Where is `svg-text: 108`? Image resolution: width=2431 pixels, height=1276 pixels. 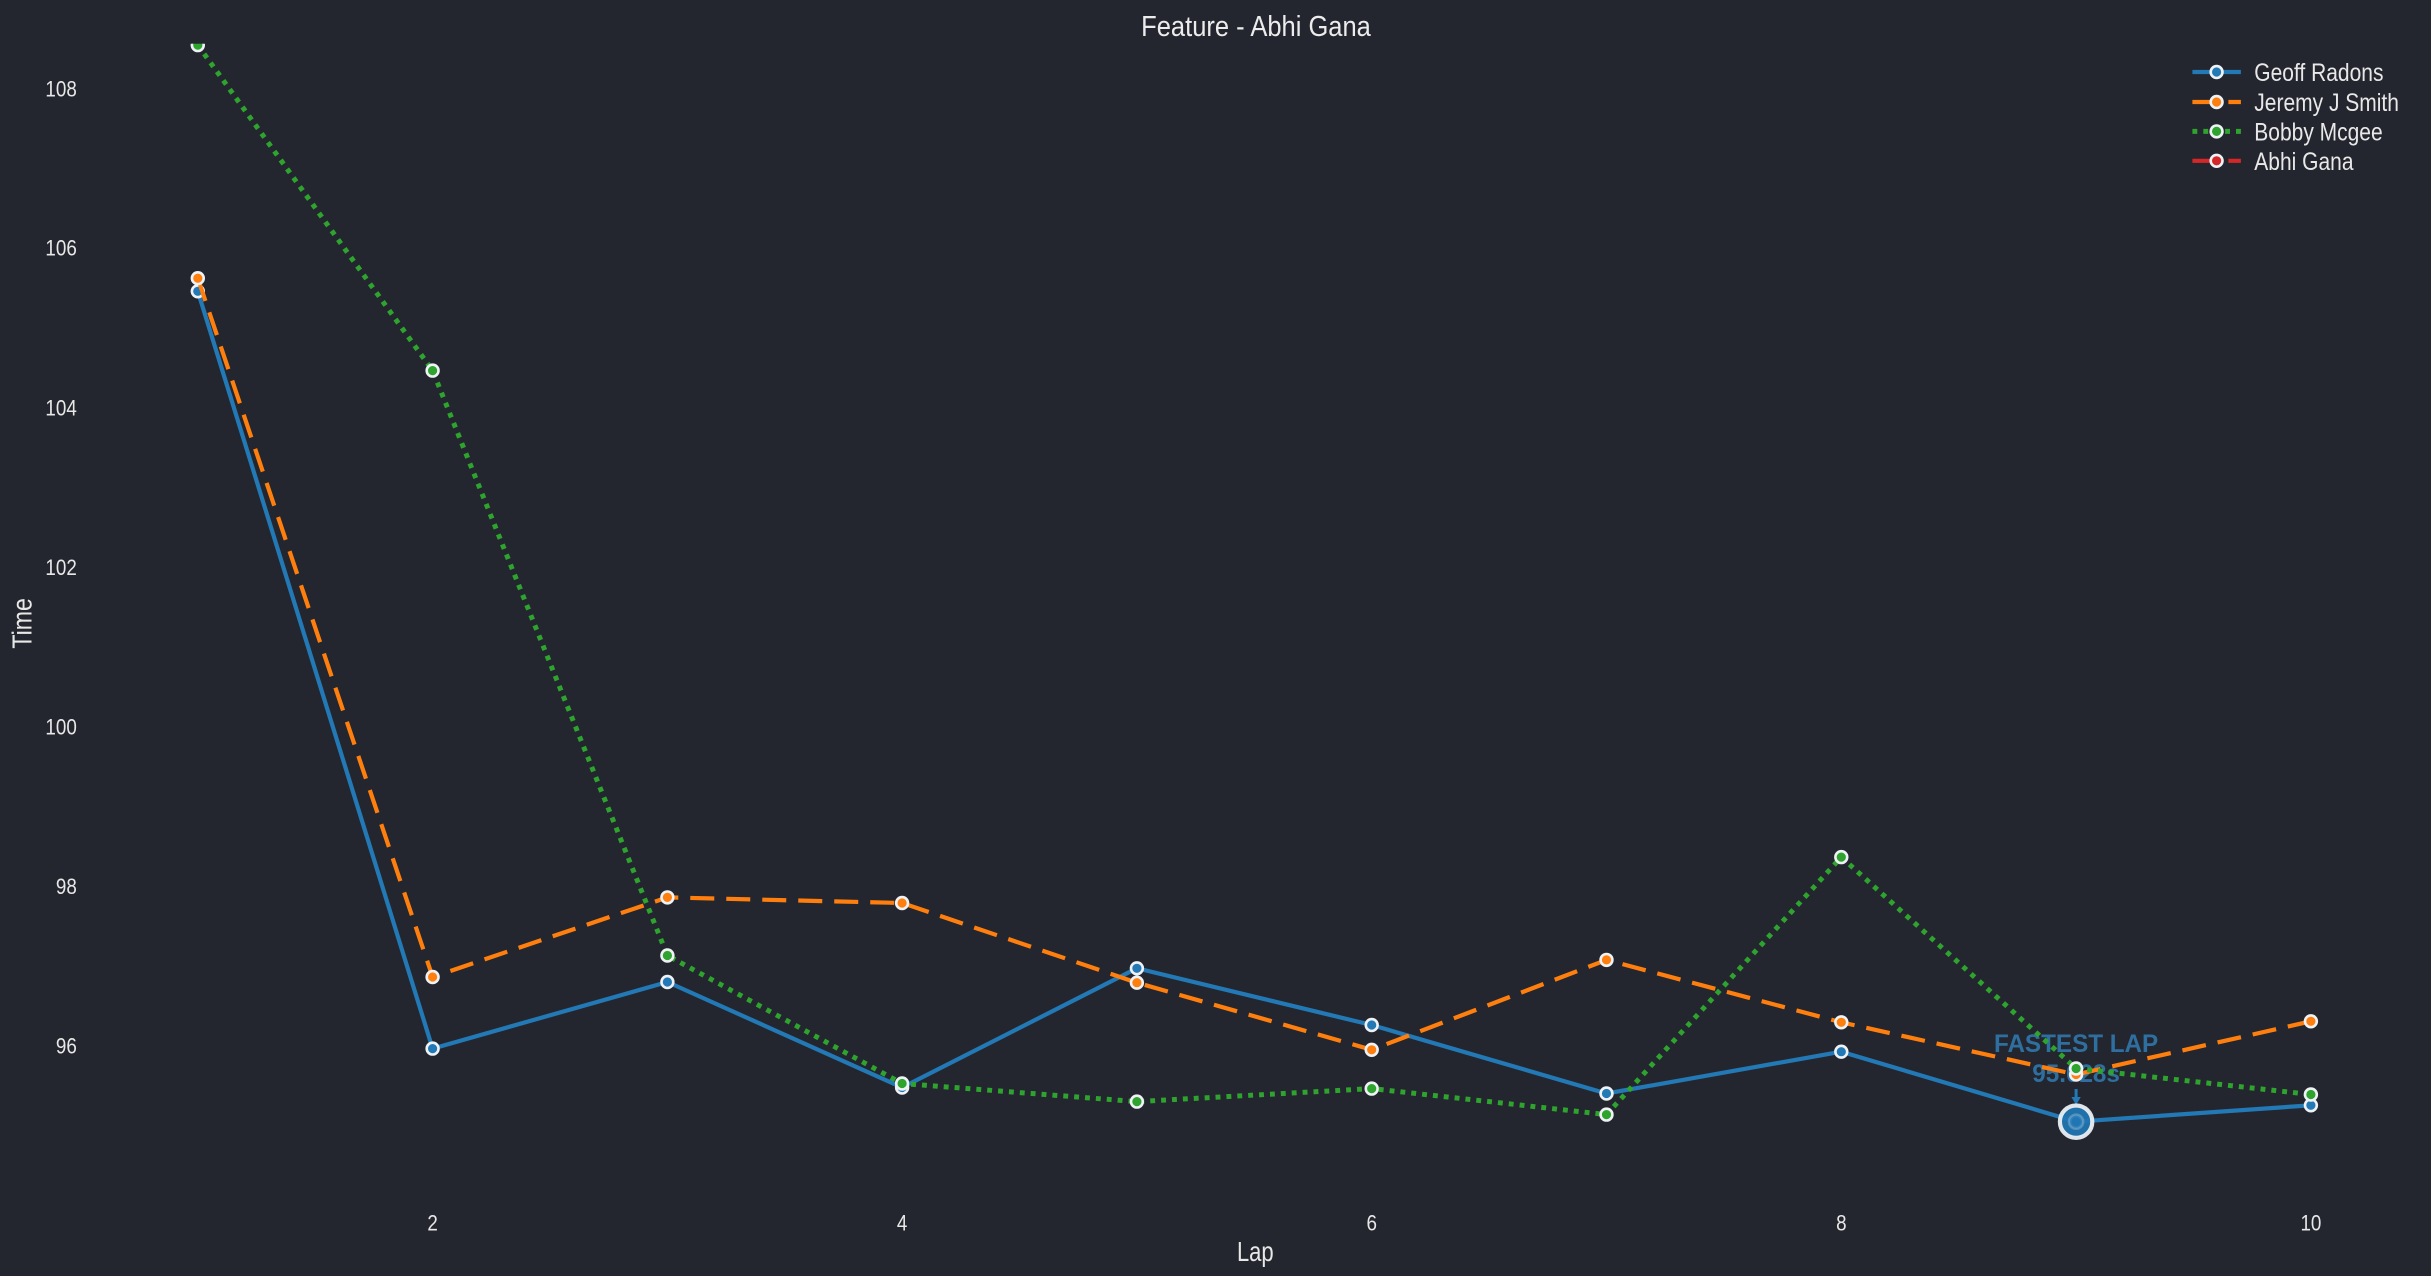
svg-text: 108 is located at coordinates (60, 89).